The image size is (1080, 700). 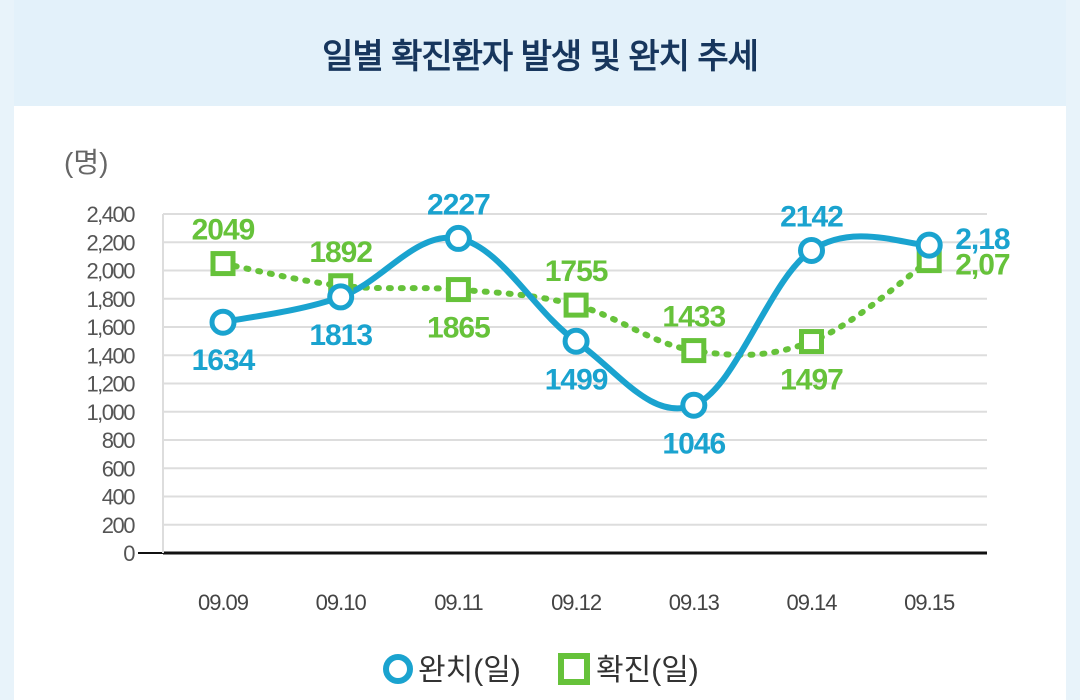 What do you see at coordinates (340, 335) in the screenshot?
I see `data-label-recovered: 1813` at bounding box center [340, 335].